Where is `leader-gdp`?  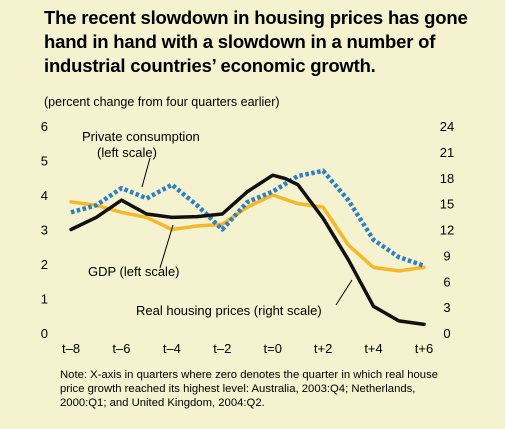
leader-gdp is located at coordinates (166, 246).